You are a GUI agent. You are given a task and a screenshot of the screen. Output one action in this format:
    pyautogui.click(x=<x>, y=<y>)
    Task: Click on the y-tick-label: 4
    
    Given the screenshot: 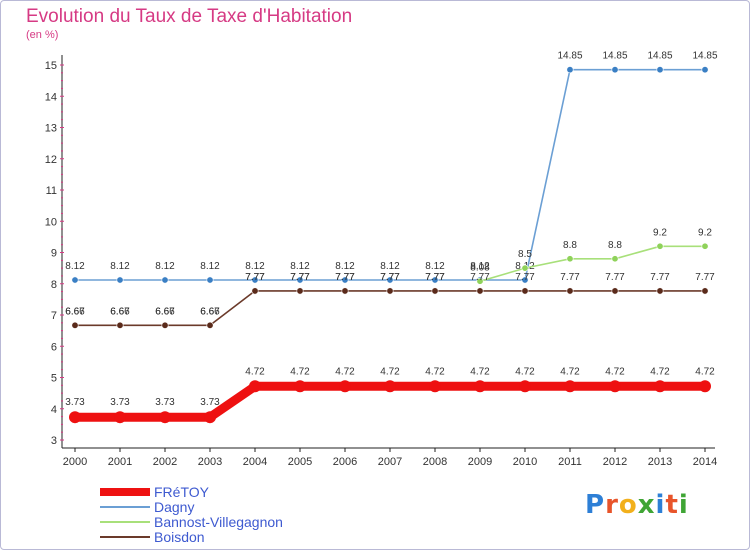 What is the action you would take?
    pyautogui.click(x=54, y=410)
    